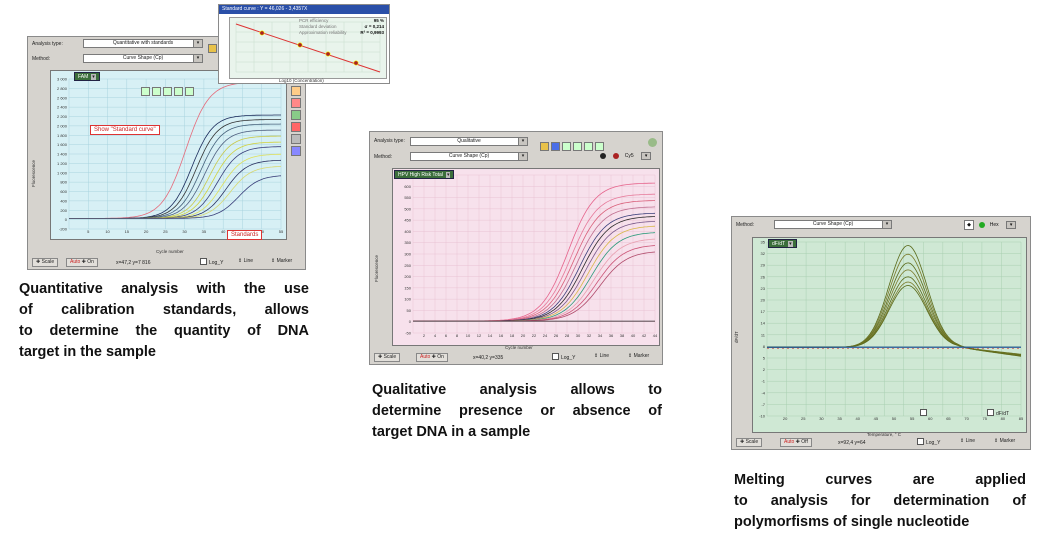  What do you see at coordinates (629, 156) in the screenshot?
I see `cy5-label: Cy5` at bounding box center [629, 156].